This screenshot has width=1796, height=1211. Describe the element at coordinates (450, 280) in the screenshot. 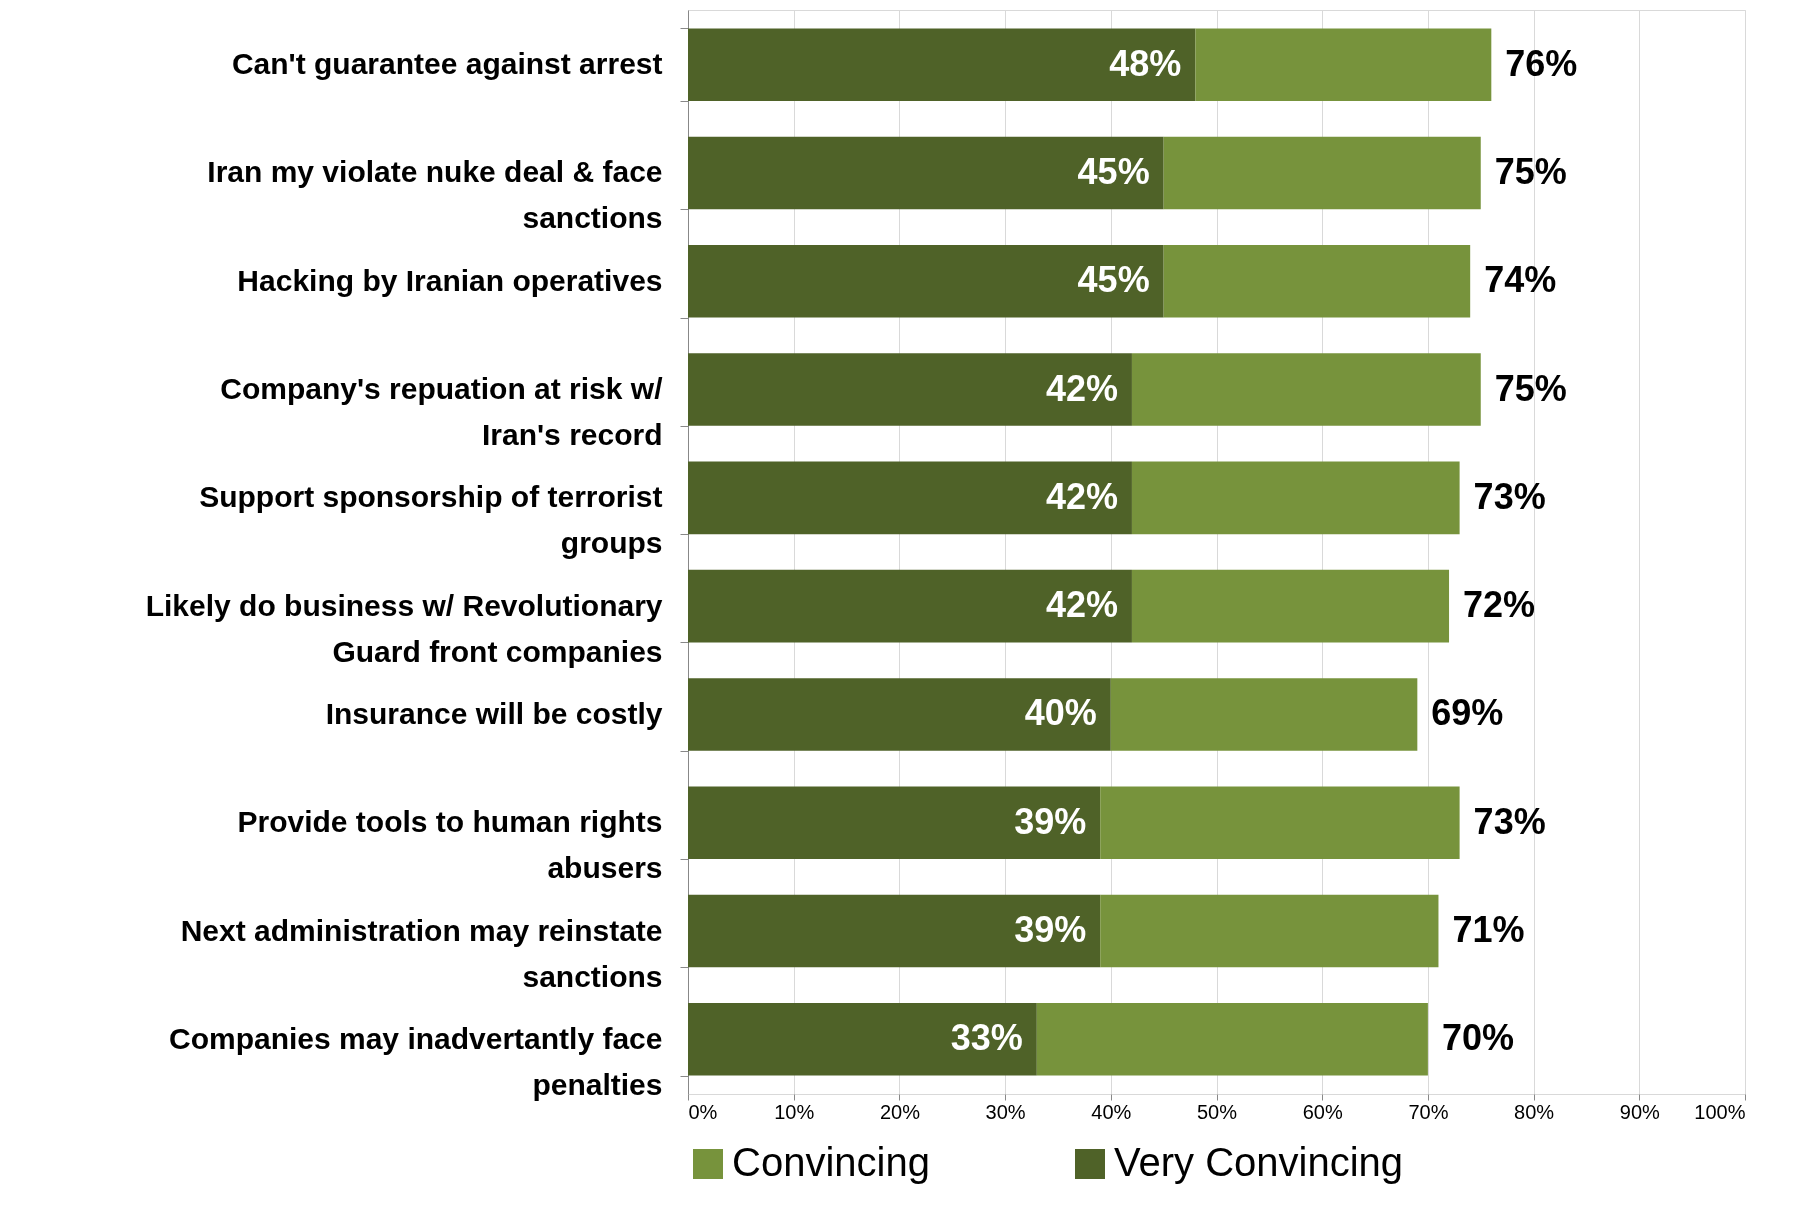

I see `y-tick-label: Hacking by Iranian operatives` at that location.